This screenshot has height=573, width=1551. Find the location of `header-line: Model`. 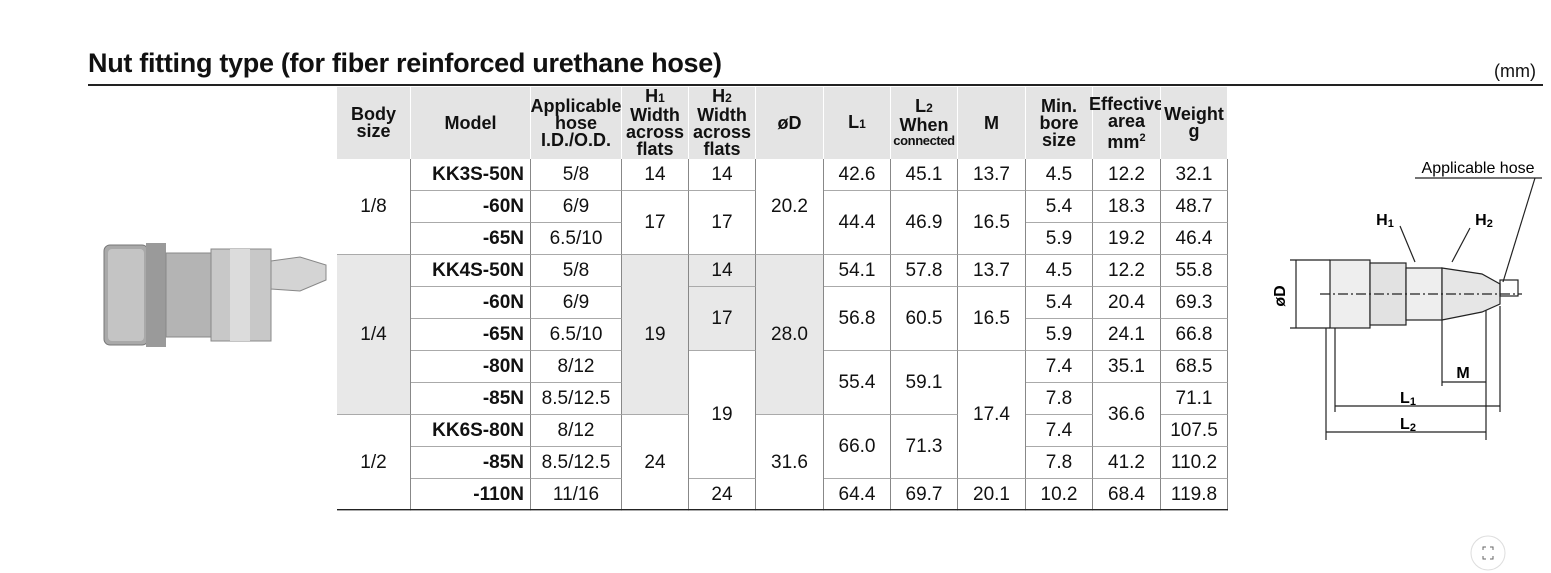

header-line: Model is located at coordinates (470, 122).